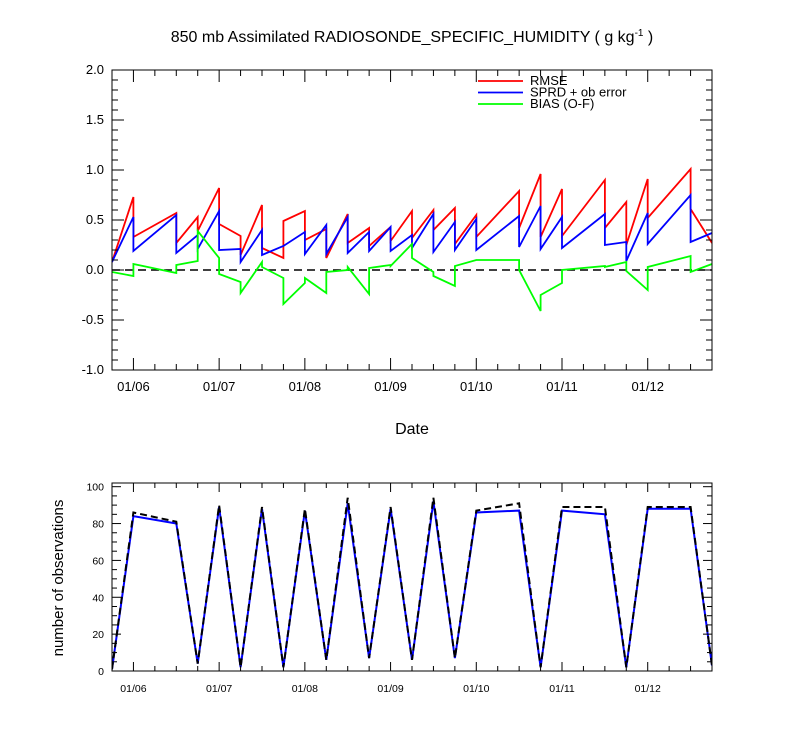 This screenshot has width=800, height=750. Describe the element at coordinates (98, 635) in the screenshot. I see `y-tick-label: 20` at that location.